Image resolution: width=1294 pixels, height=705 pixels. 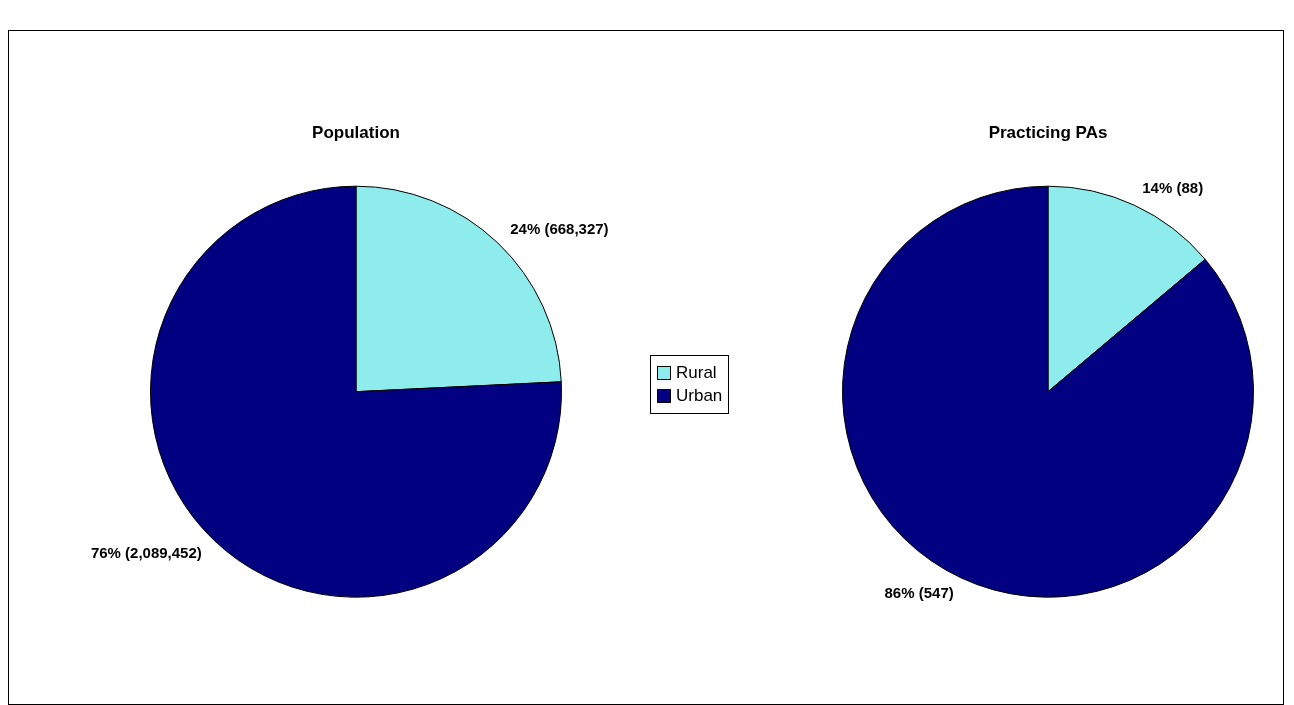 What do you see at coordinates (919, 593) in the screenshot?
I see `data-label: 86% (547)` at bounding box center [919, 593].